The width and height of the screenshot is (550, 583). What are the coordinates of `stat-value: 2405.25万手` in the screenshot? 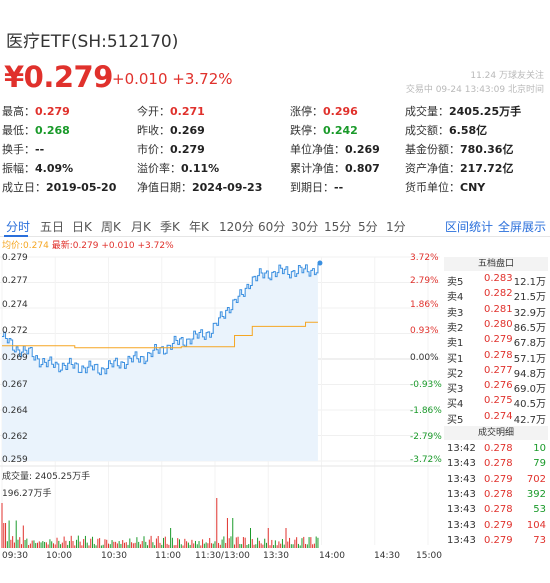 It's located at (485, 111).